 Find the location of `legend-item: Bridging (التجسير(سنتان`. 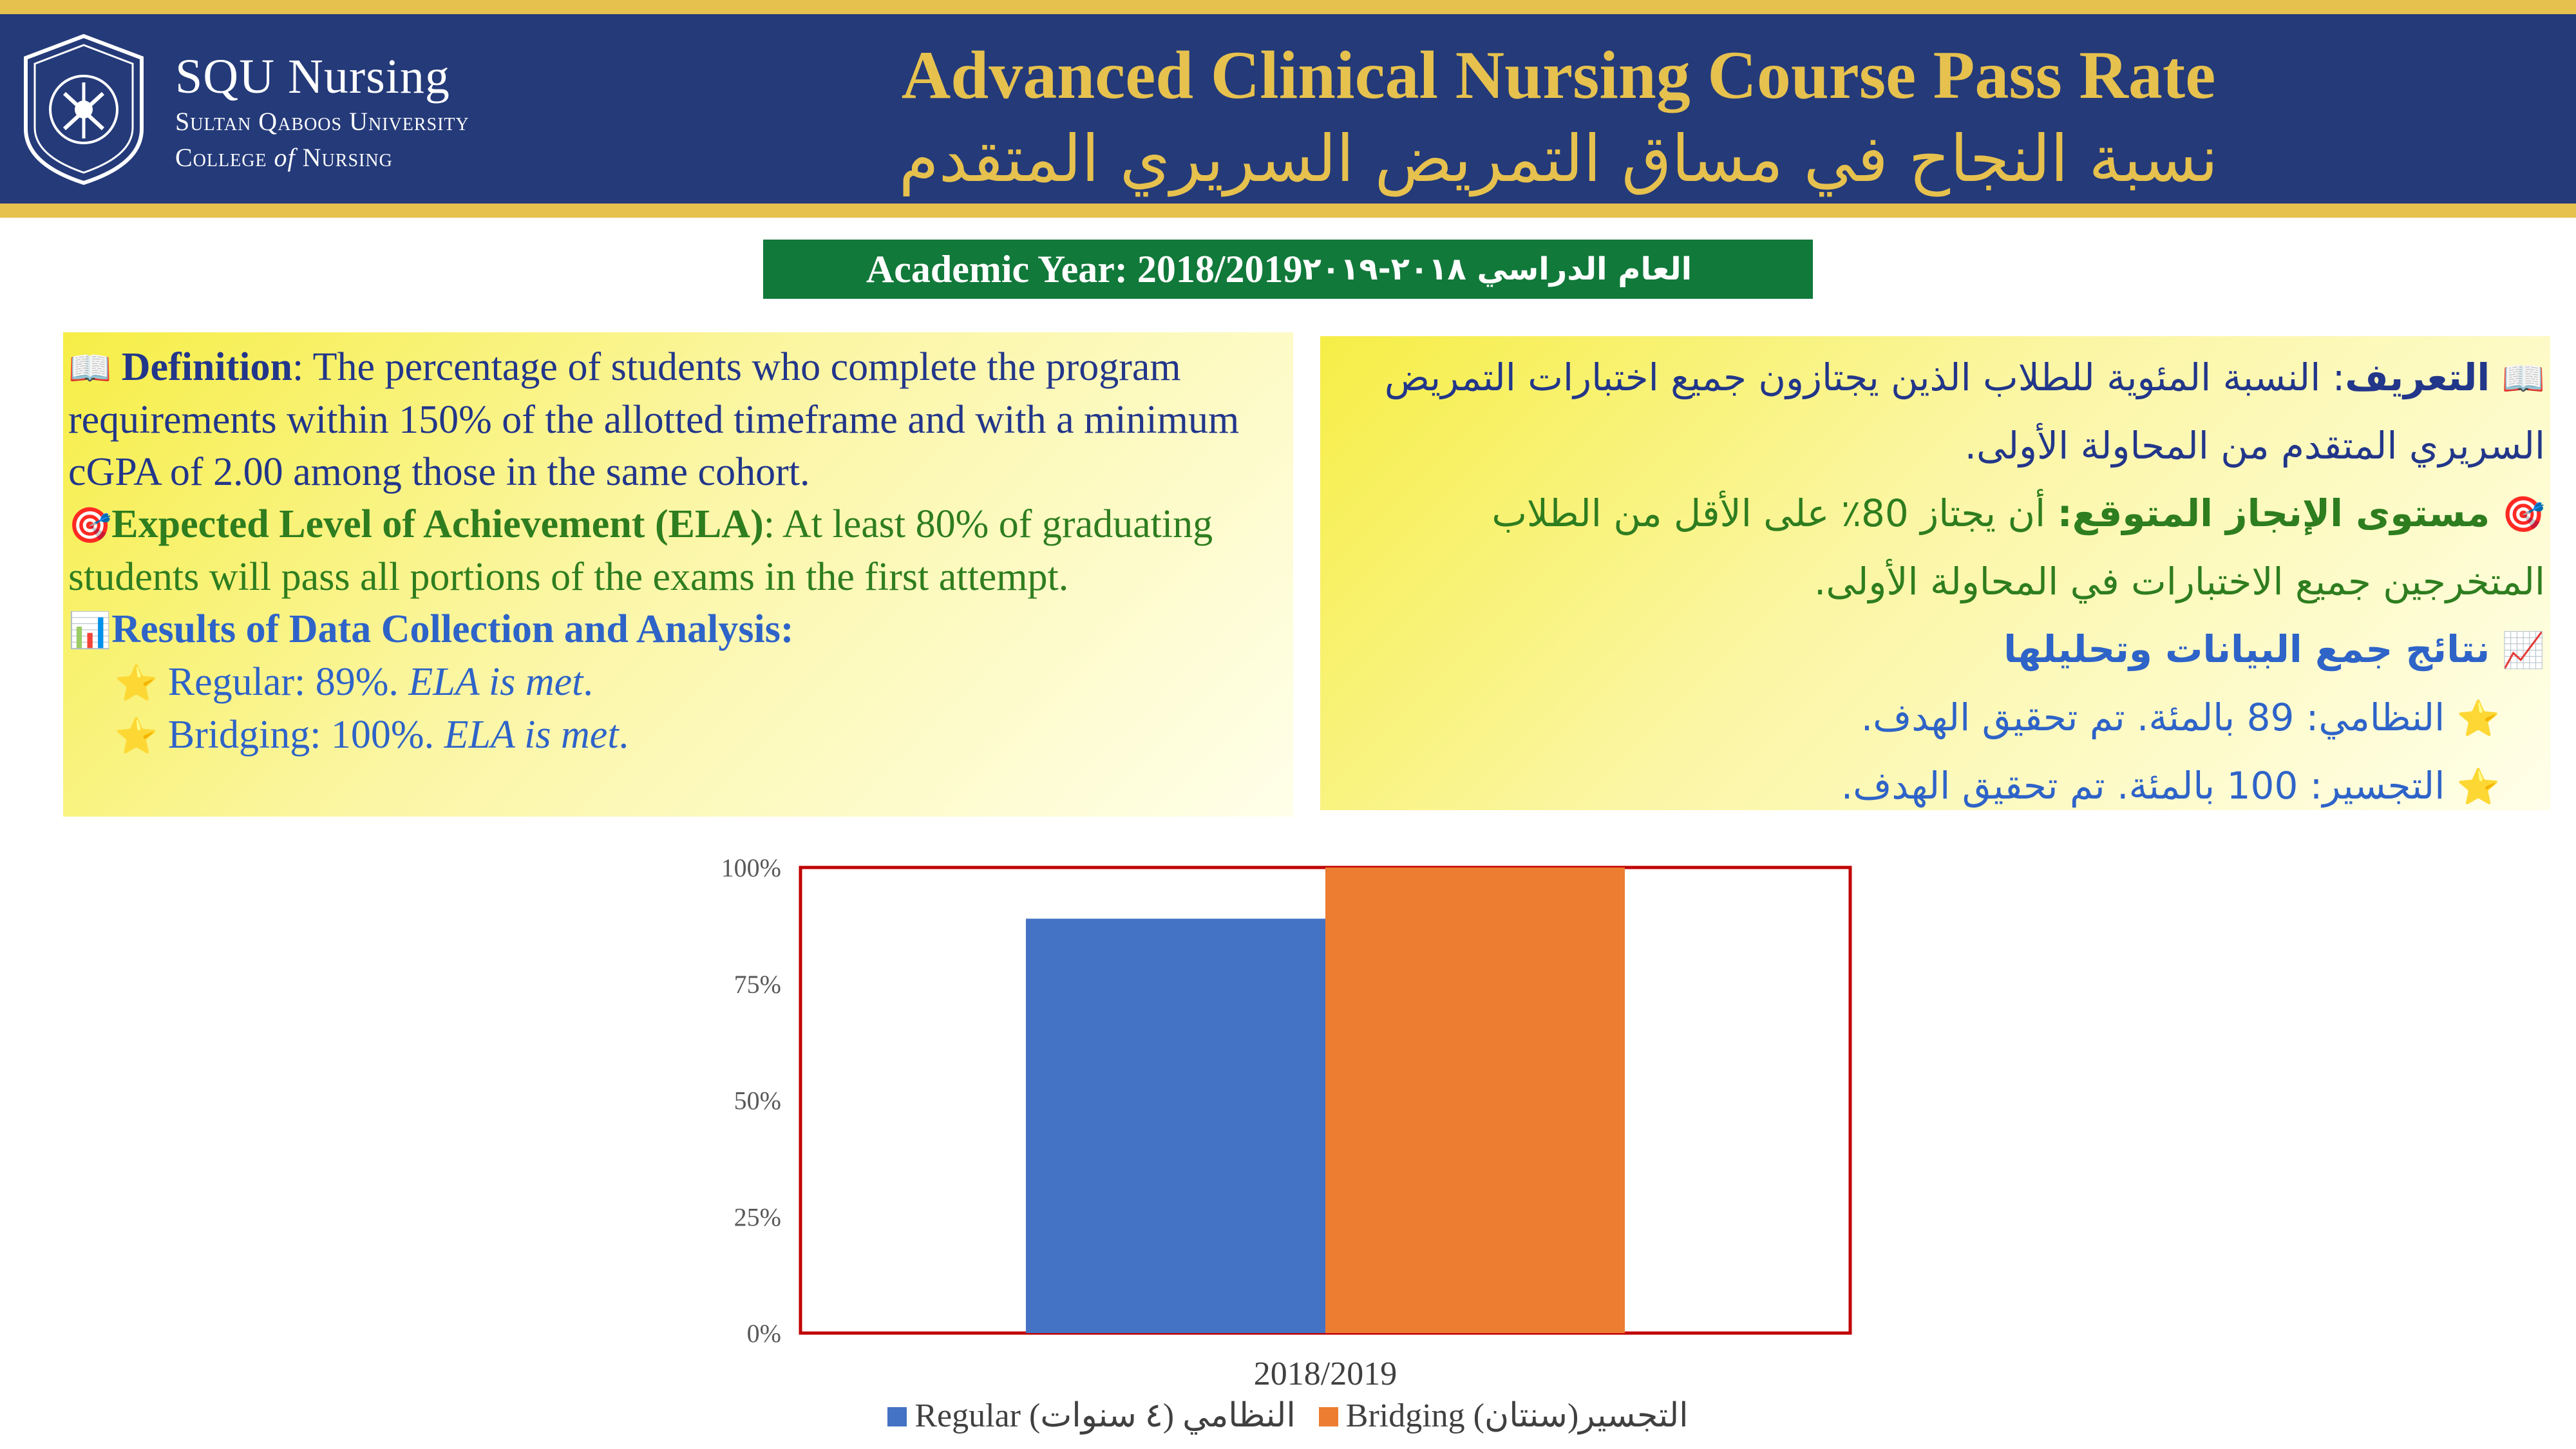

legend-item: Bridging (التجسير(سنتان is located at coordinates (1504, 1415).